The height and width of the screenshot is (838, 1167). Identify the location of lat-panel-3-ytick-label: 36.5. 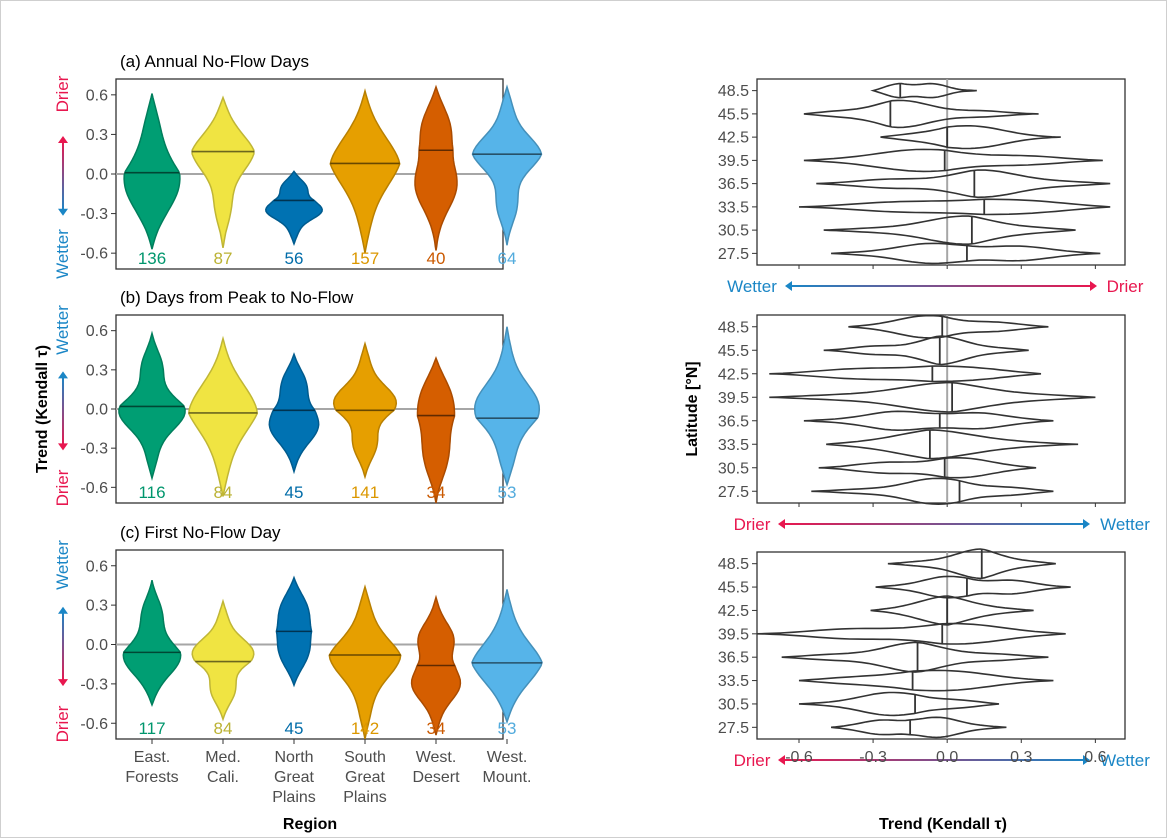
(733, 658).